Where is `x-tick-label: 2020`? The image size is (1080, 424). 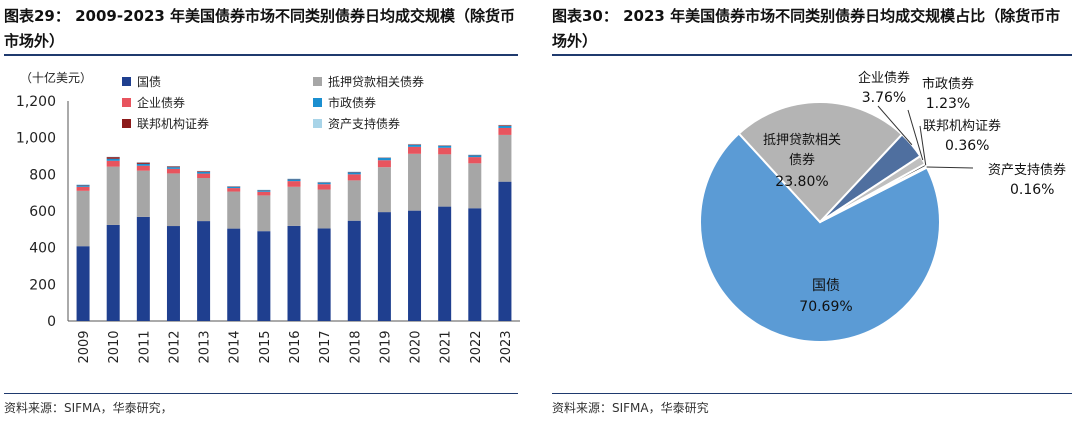 x-tick-label: 2020 is located at coordinates (416, 346).